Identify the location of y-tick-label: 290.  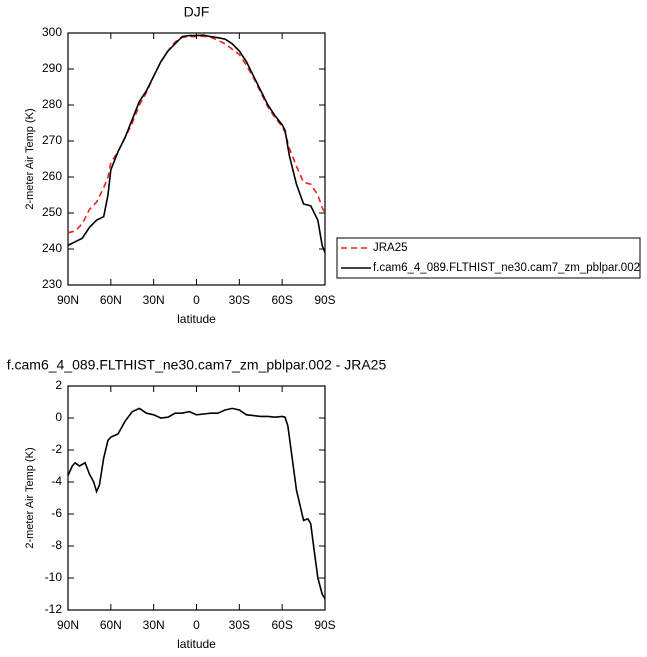
(52, 68).